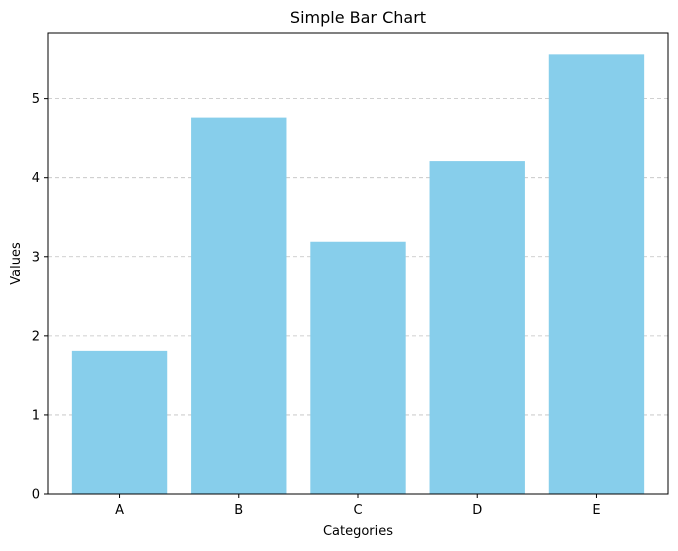 The width and height of the screenshot is (678, 551). Describe the element at coordinates (596, 510) in the screenshot. I see `x-tick-label: E` at that location.